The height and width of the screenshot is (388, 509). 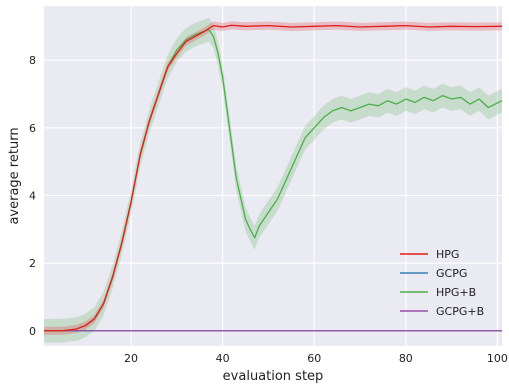 What do you see at coordinates (223, 358) in the screenshot?
I see `x-tick-label: 40` at bounding box center [223, 358].